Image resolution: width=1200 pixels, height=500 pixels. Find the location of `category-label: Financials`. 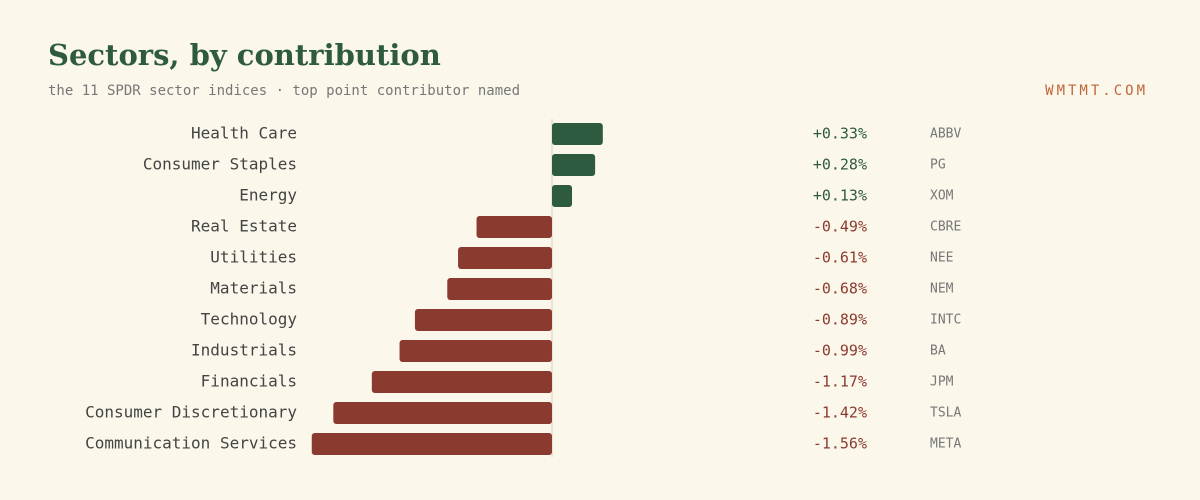

category-label: Financials is located at coordinates (249, 381).